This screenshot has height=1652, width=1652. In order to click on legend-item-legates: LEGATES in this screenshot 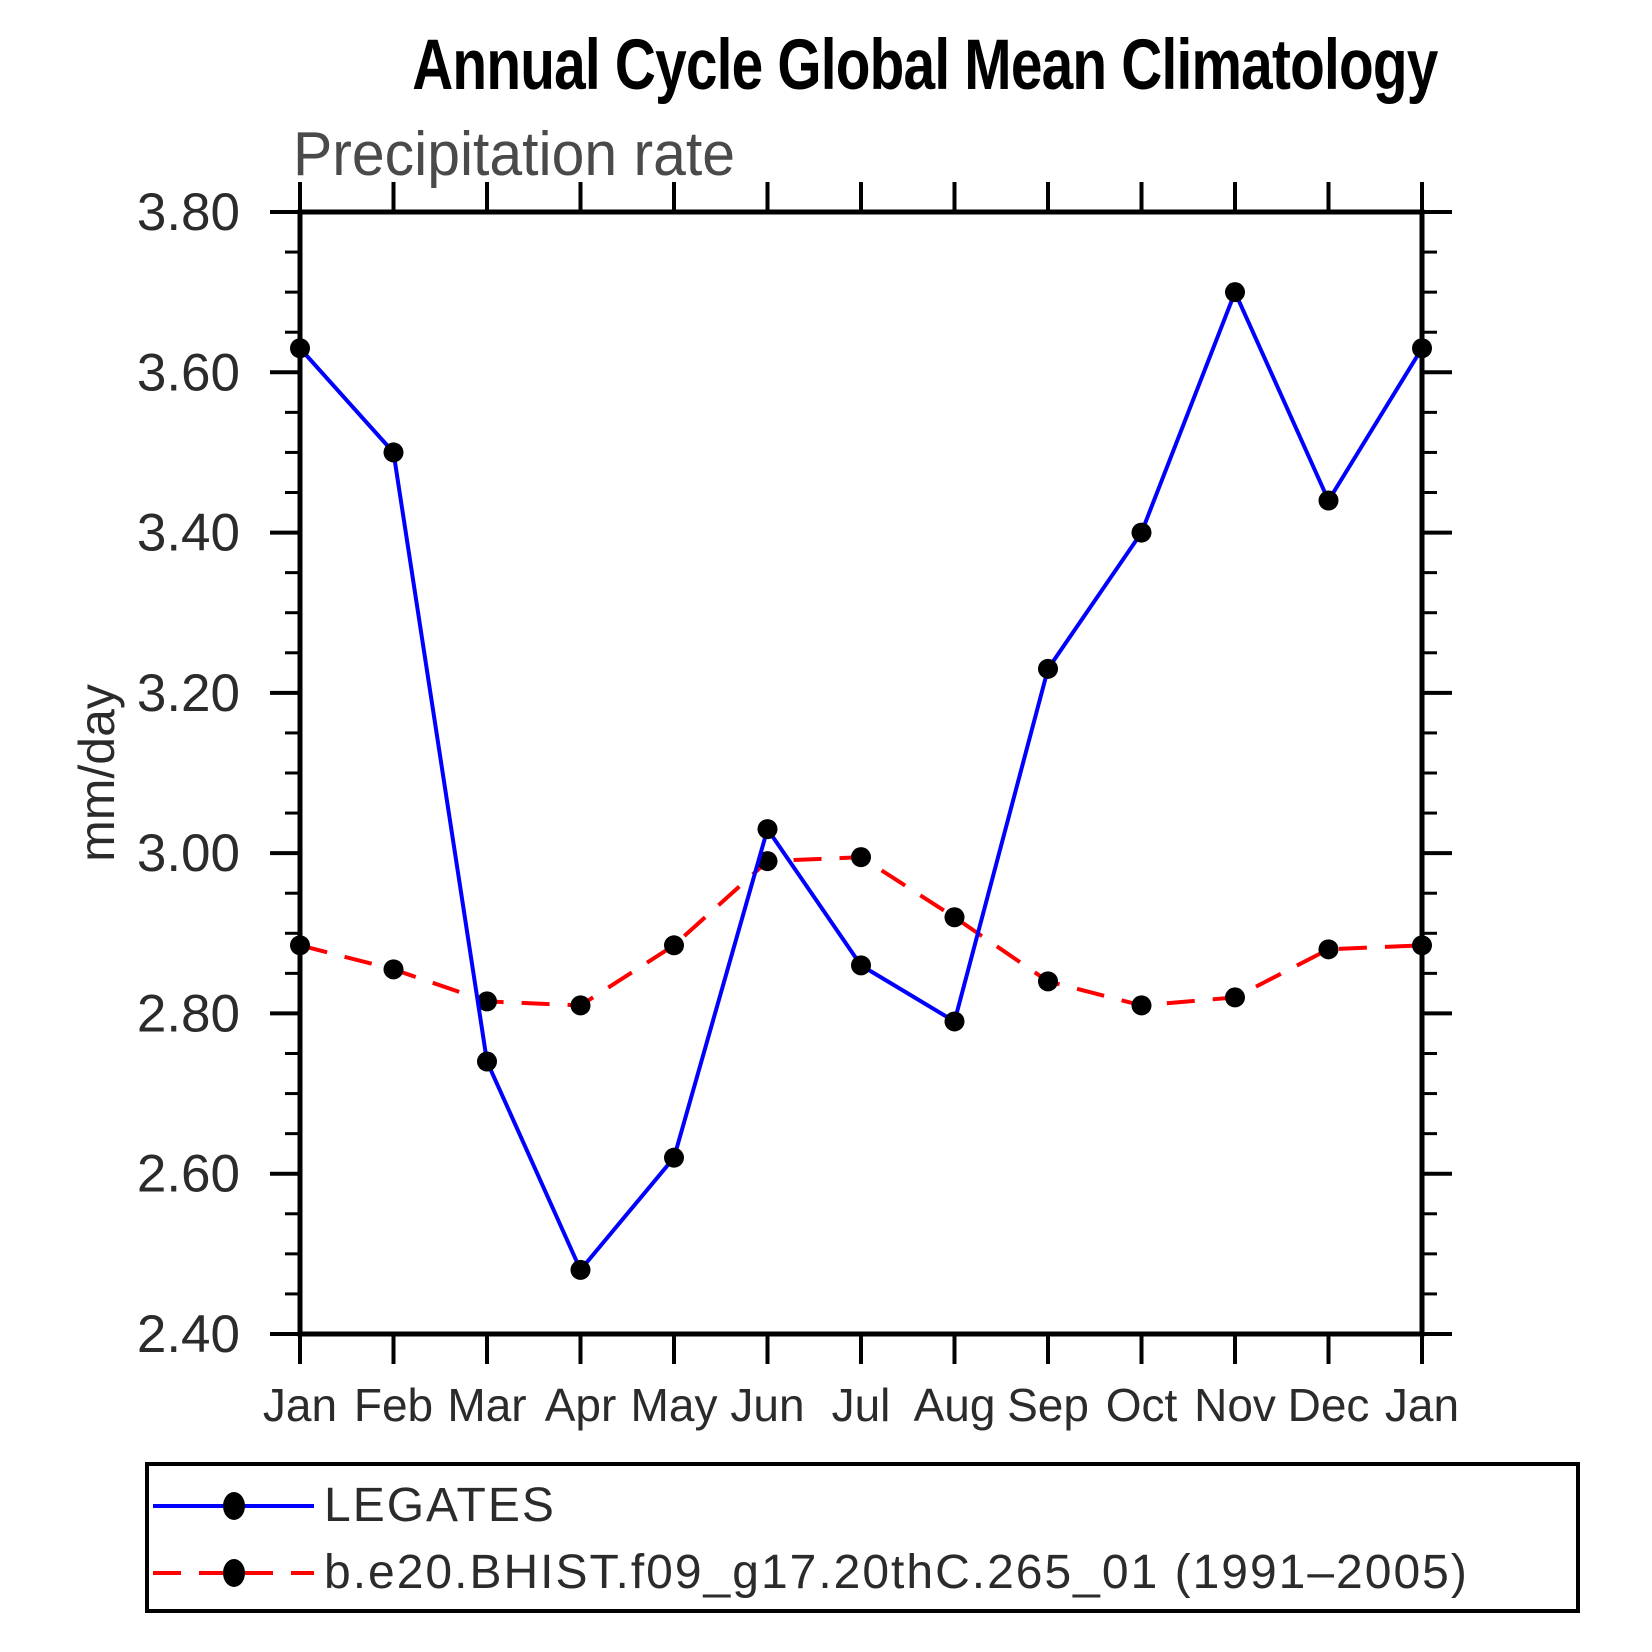, I will do `click(353, 1506)`.